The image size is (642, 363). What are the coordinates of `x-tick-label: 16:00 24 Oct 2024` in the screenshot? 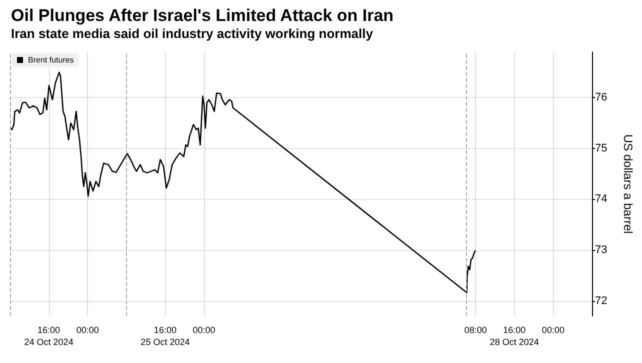 It's located at (49, 336).